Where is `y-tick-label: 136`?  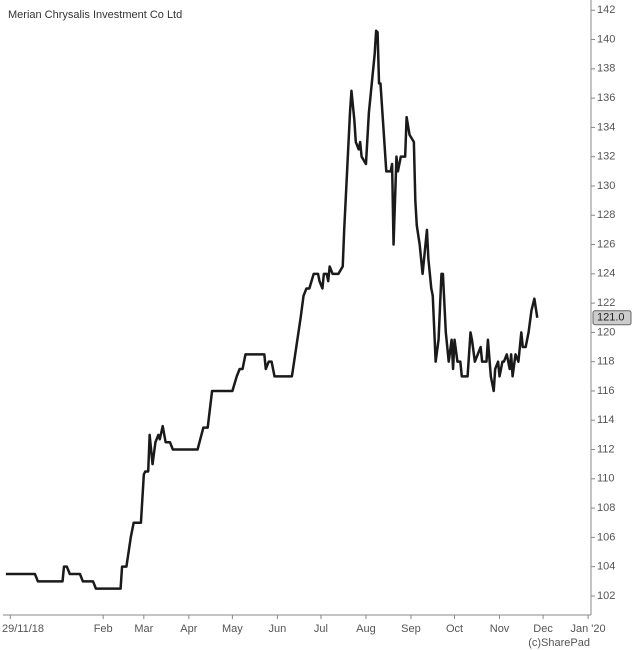
y-tick-label: 136 is located at coordinates (606, 98).